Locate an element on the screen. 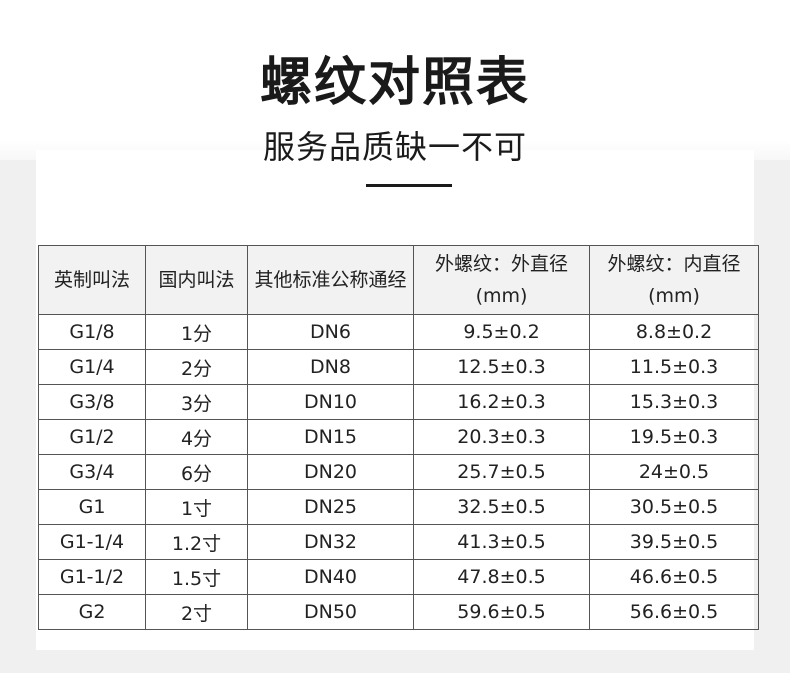 The image size is (790, 673). table-cell: 59.6±0.5 is located at coordinates (501, 612).